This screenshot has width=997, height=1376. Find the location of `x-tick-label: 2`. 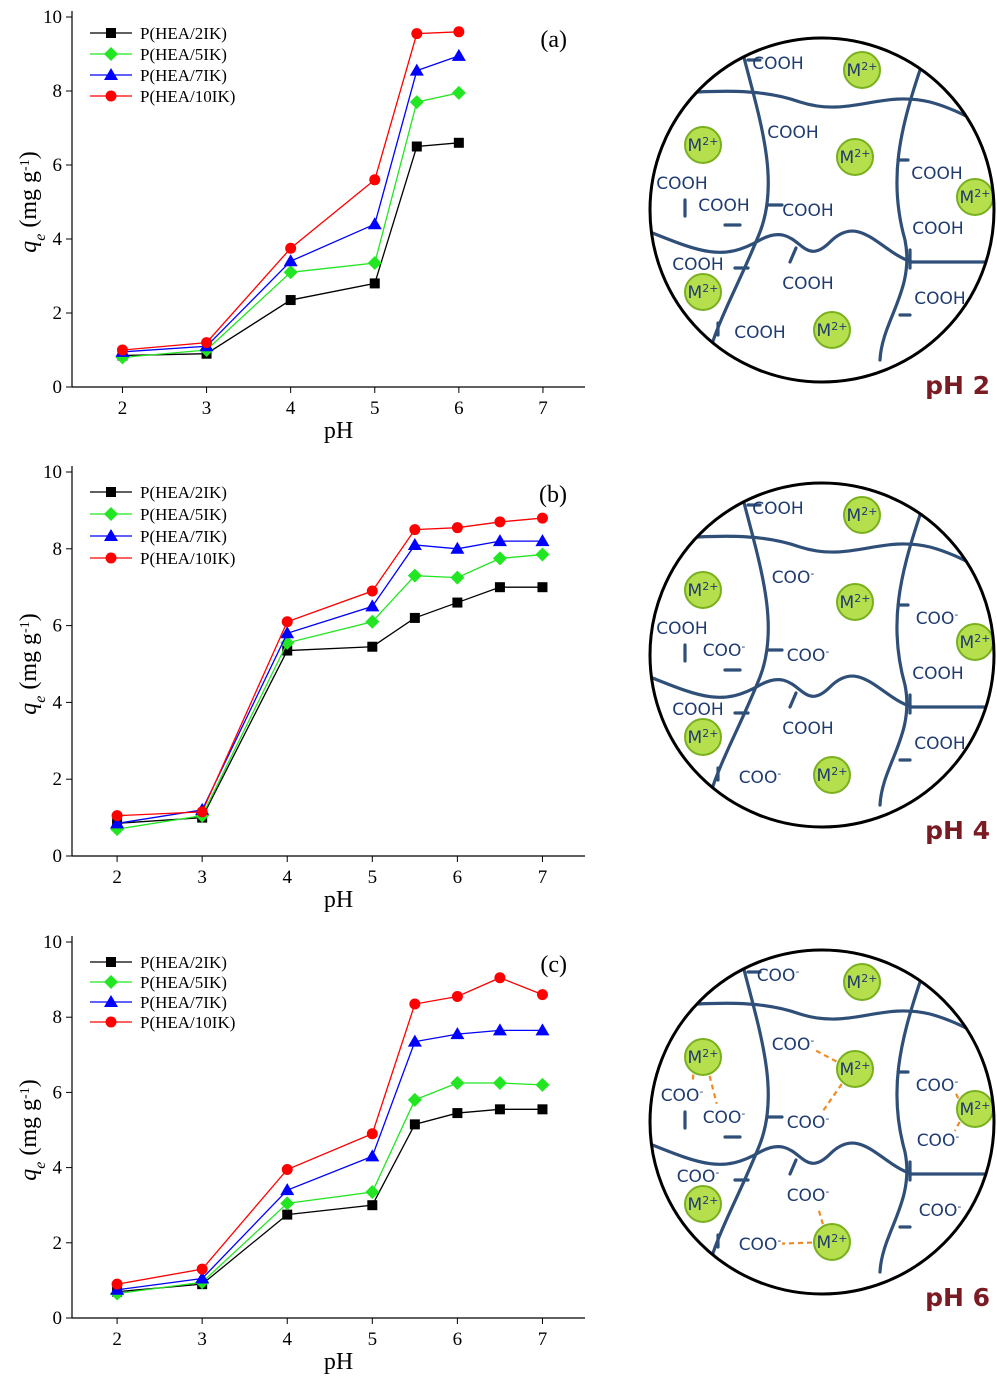

x-tick-label: 2 is located at coordinates (117, 1339).